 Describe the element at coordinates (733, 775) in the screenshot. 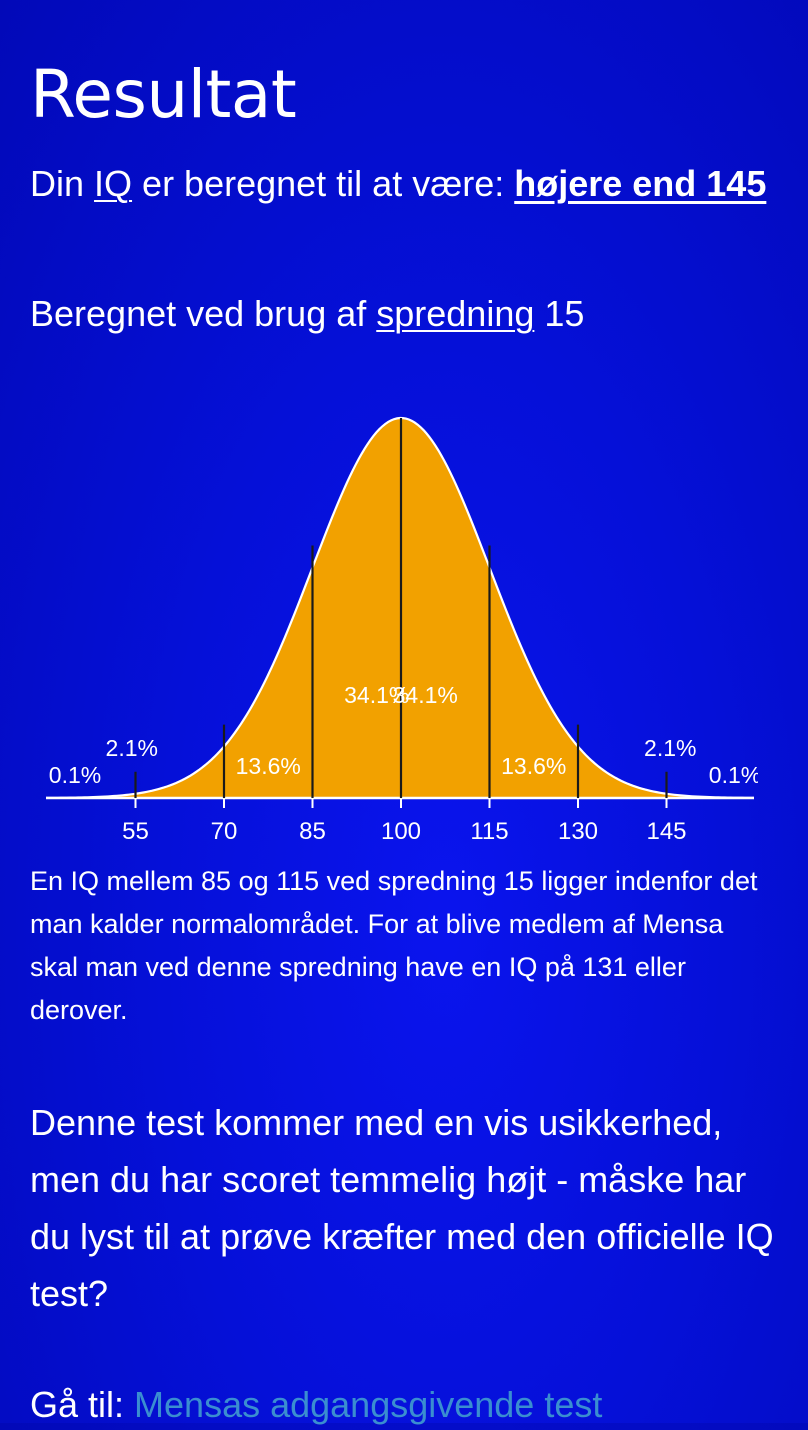

I see `band-label-145-160: 0.1%` at that location.